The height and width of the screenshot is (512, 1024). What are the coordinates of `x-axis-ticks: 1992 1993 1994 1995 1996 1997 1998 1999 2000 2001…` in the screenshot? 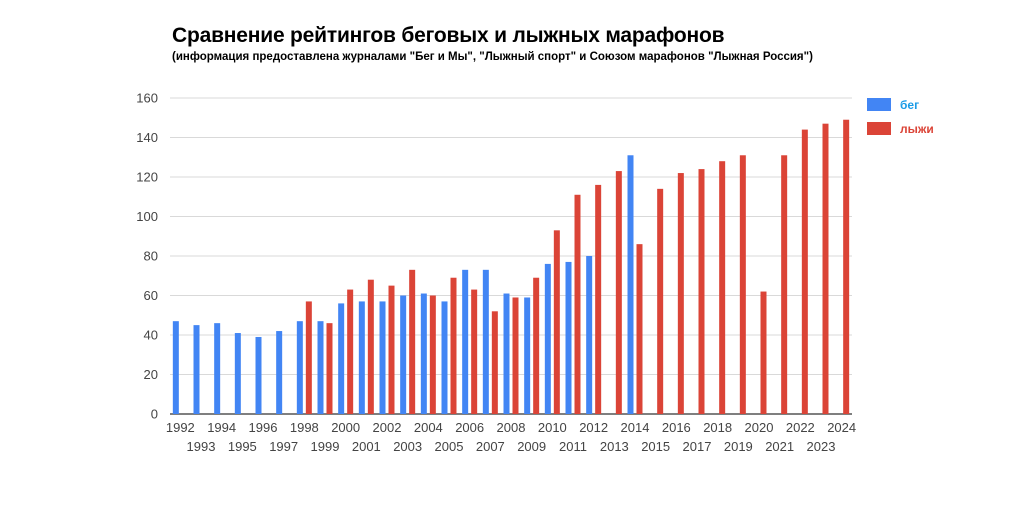 It's located at (511, 437).